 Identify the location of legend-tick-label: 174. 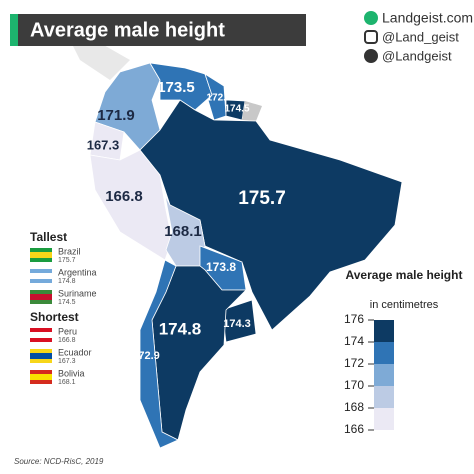
(354, 341).